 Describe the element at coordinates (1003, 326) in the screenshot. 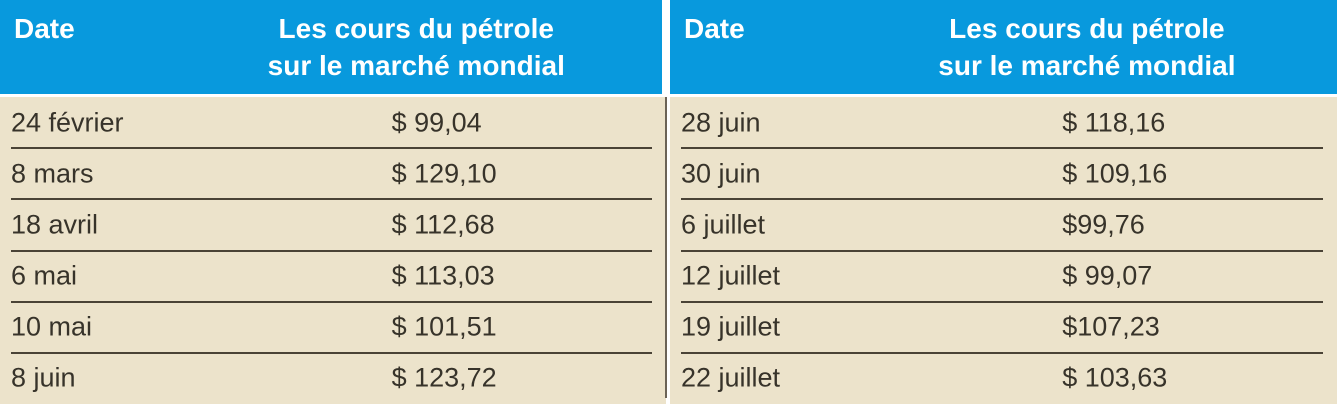

I see `table-row: 19 juillet $107,23` at that location.